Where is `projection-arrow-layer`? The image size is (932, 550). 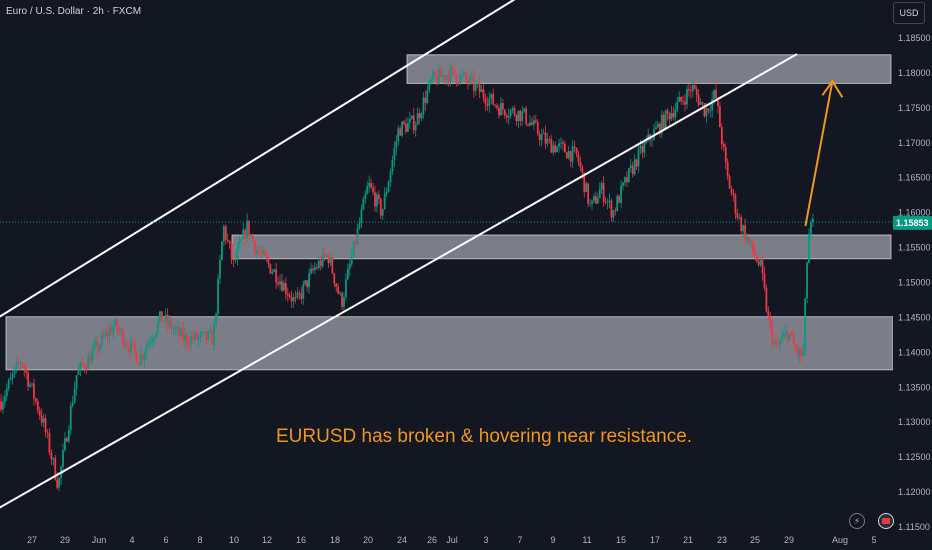 projection-arrow-layer is located at coordinates (824, 153).